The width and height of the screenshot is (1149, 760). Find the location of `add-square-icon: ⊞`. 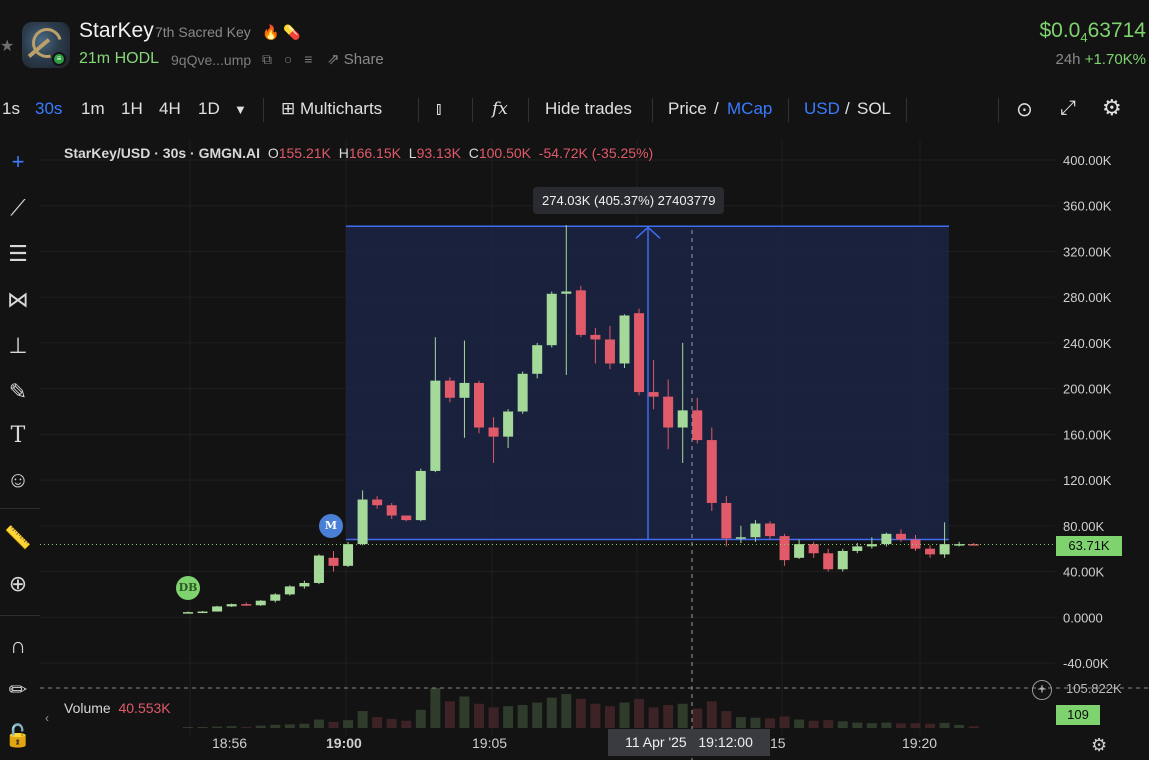

add-square-icon: ⊞ is located at coordinates (288, 108).